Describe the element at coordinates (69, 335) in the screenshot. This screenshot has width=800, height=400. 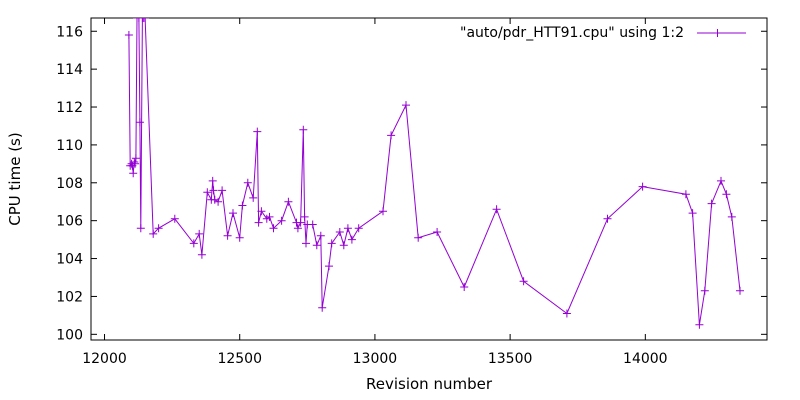
I see `y-tick-label: 100` at that location.